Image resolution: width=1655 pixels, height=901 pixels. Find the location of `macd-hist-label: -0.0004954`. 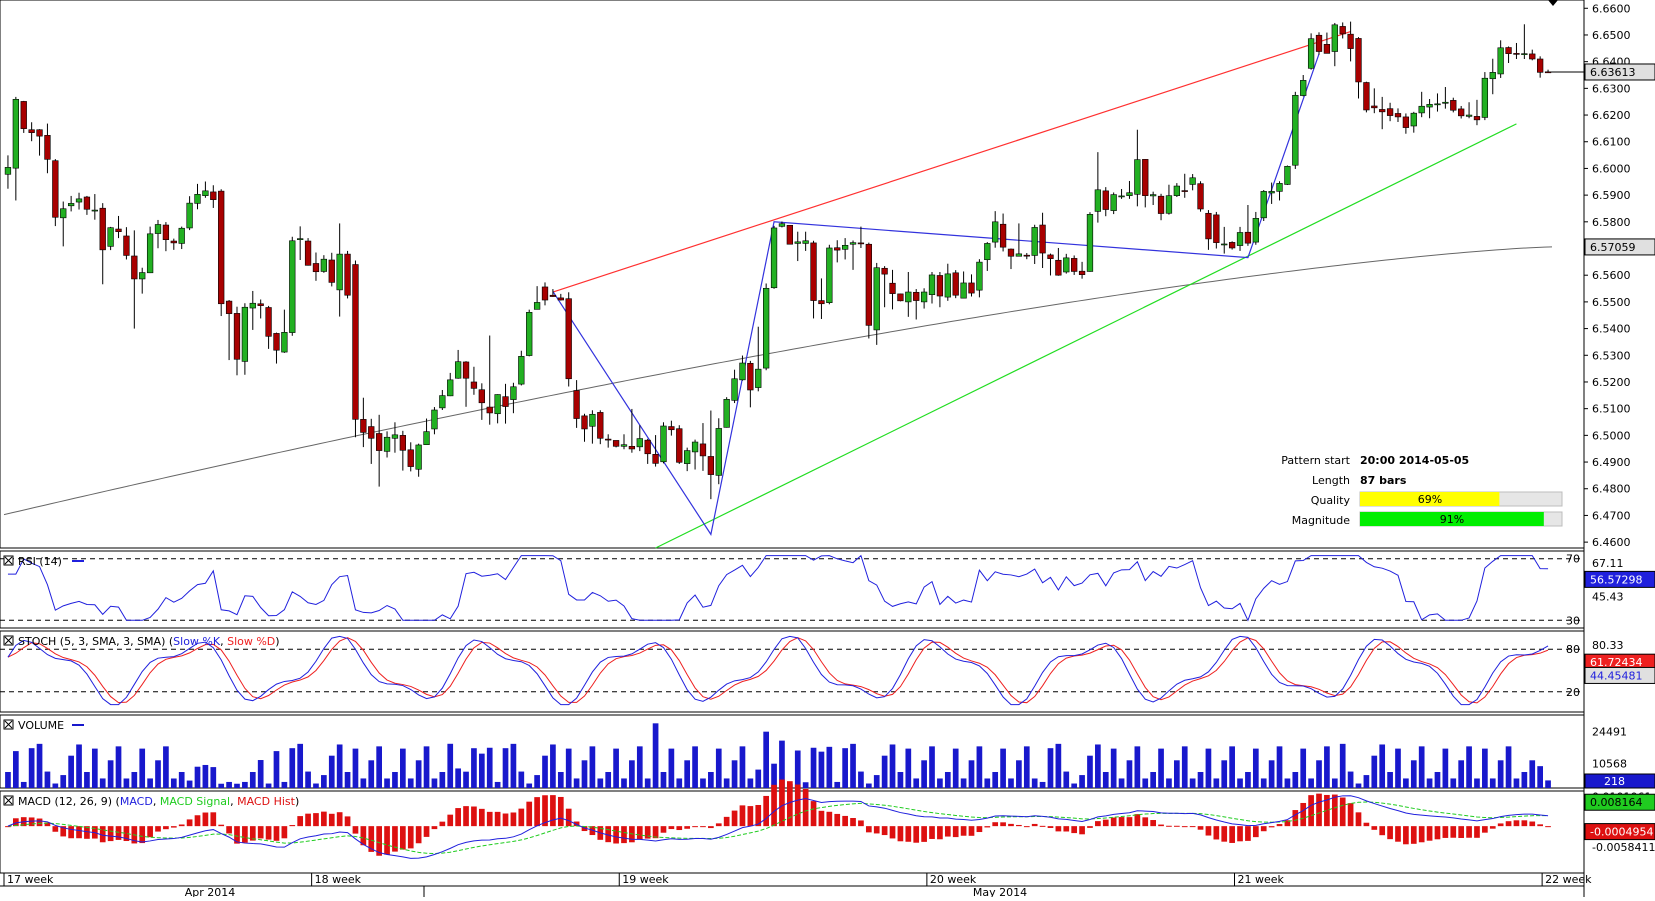

macd-hist-label: -0.0004954 is located at coordinates (1621, 832).